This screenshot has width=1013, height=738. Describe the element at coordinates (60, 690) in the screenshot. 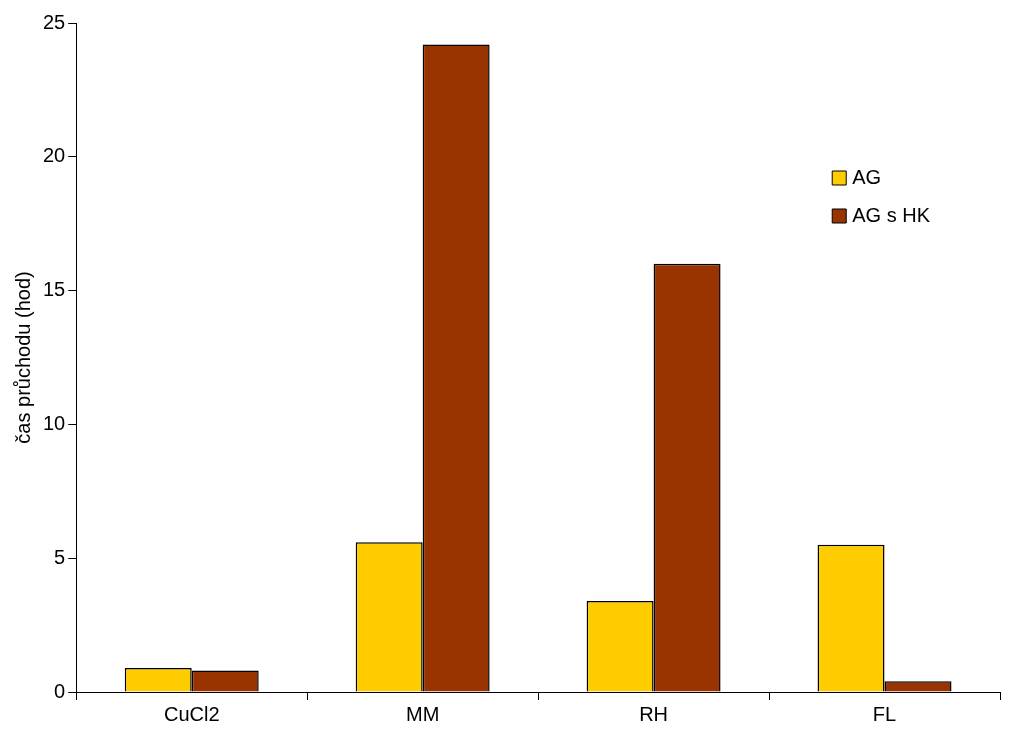

I see `y-tick-label: 0` at that location.